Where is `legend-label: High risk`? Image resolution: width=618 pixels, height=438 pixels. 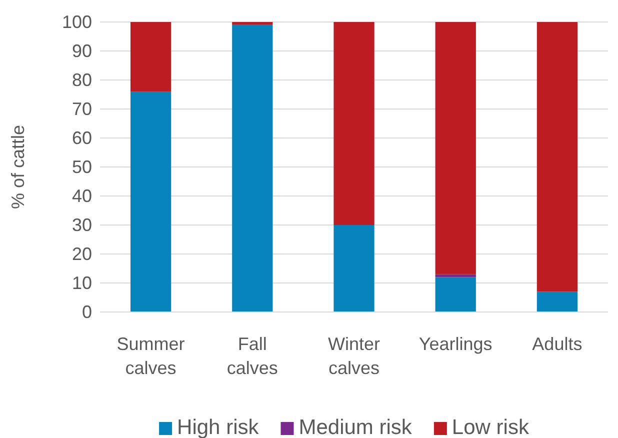
legend-label: High risk is located at coordinates (218, 427).